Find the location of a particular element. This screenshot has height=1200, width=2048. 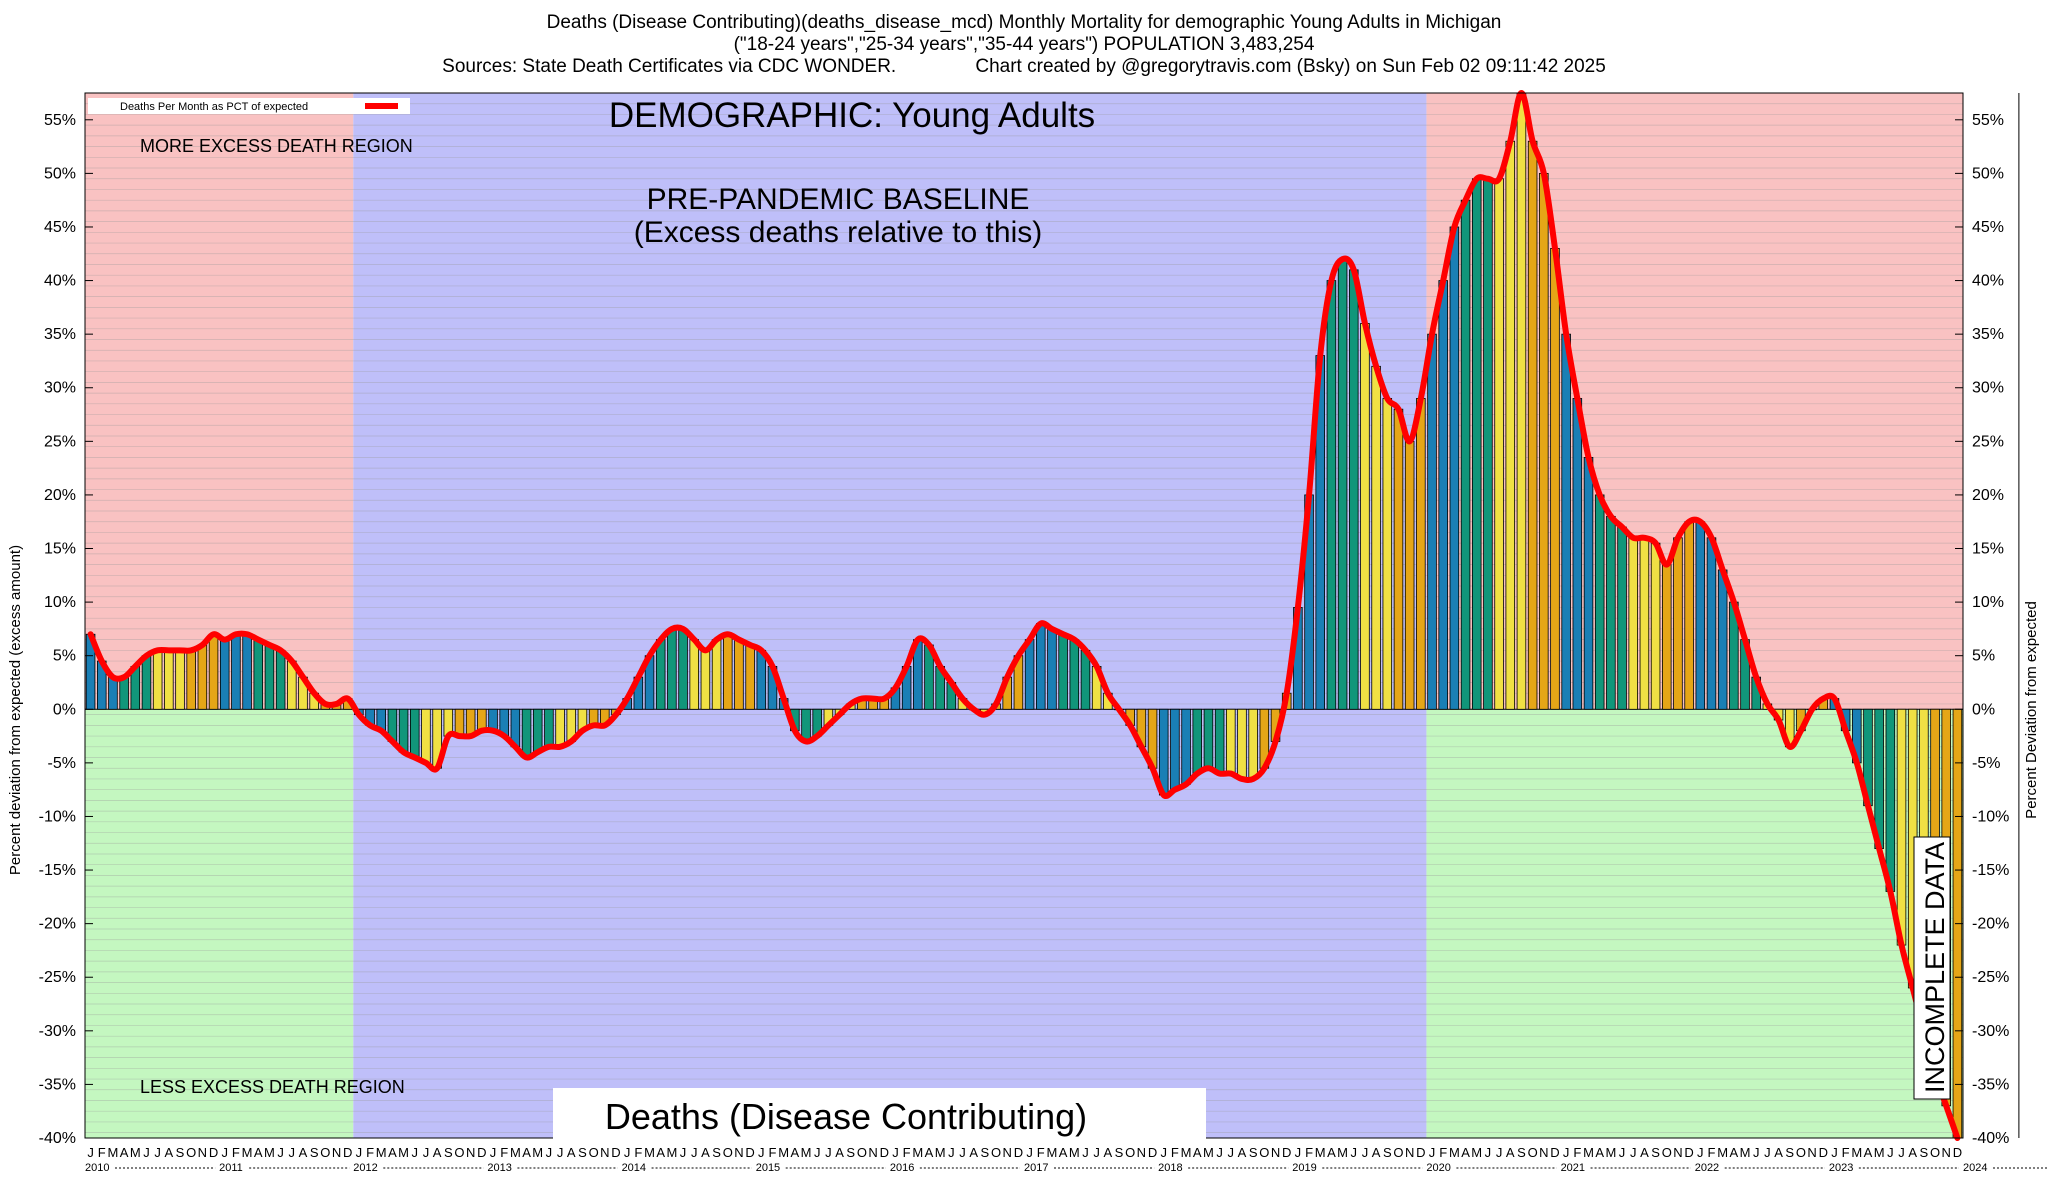

y-tick-label: 5% is located at coordinates (64, 656).